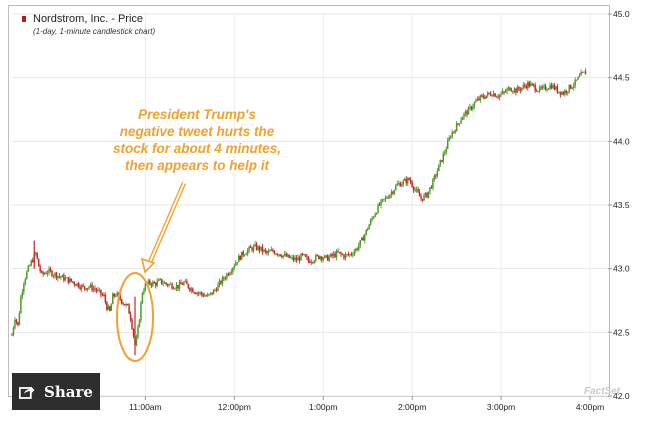  Describe the element at coordinates (621, 14) in the screenshot. I see `y-tick-label: 45.0` at that location.